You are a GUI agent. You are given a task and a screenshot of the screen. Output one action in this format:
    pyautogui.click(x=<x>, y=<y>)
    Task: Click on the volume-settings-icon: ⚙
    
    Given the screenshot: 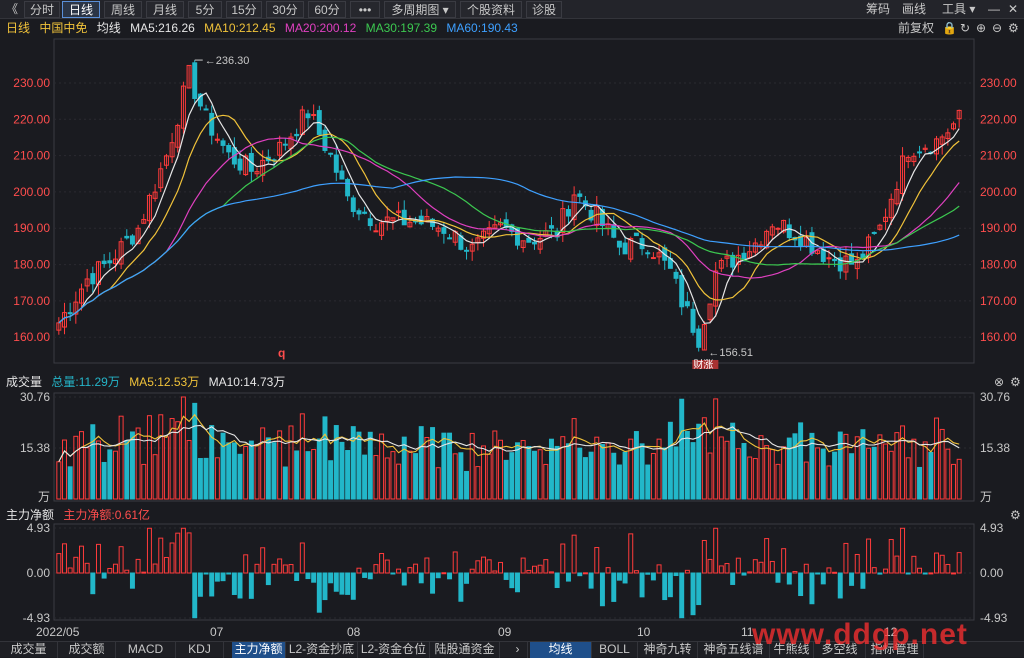 What is the action you would take?
    pyautogui.click(x=1015, y=382)
    